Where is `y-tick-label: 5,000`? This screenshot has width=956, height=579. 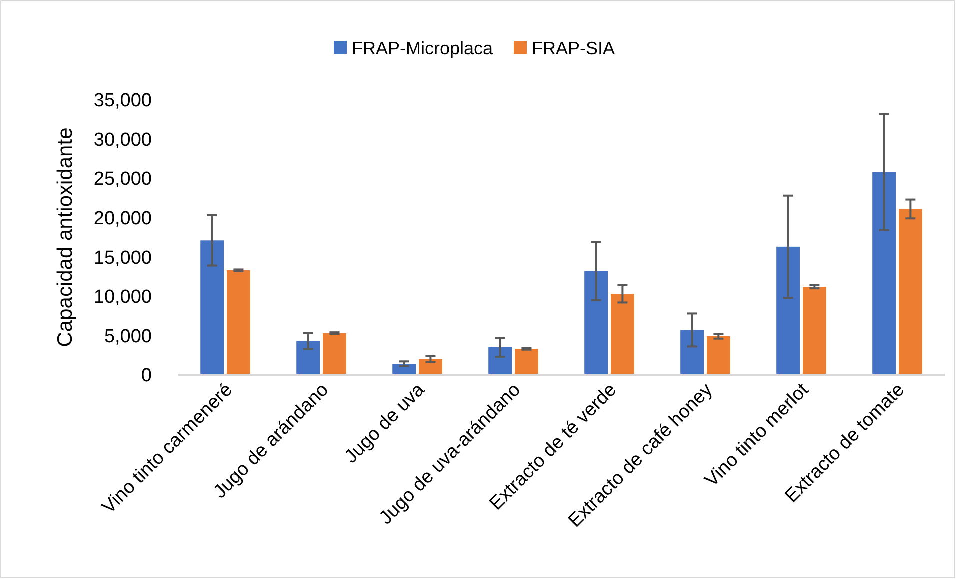
y-tick-label: 5,000 is located at coordinates (128, 337).